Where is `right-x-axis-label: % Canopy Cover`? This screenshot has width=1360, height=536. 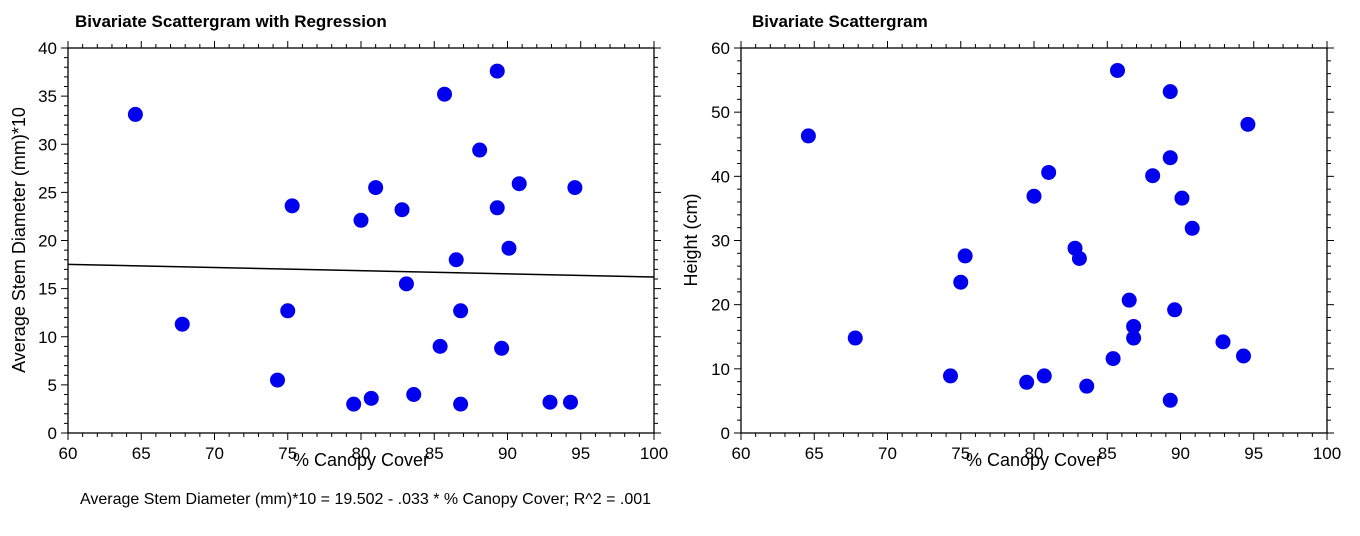
right-x-axis-label: % Canopy Cover is located at coordinates (1034, 460).